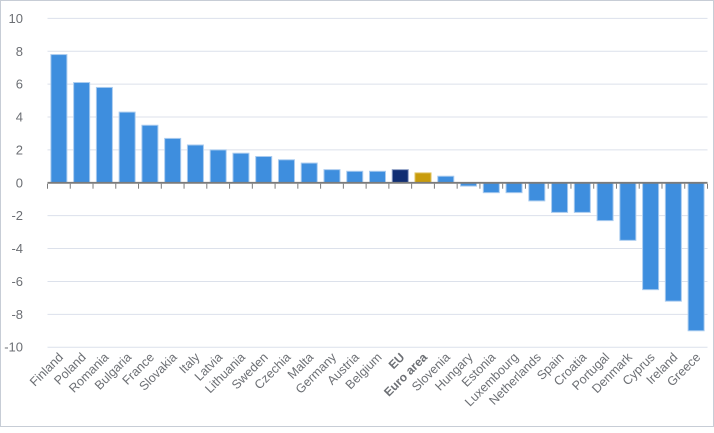 The width and height of the screenshot is (714, 433). Describe the element at coordinates (19, 84) in the screenshot. I see `y-tick-label: 6` at that location.